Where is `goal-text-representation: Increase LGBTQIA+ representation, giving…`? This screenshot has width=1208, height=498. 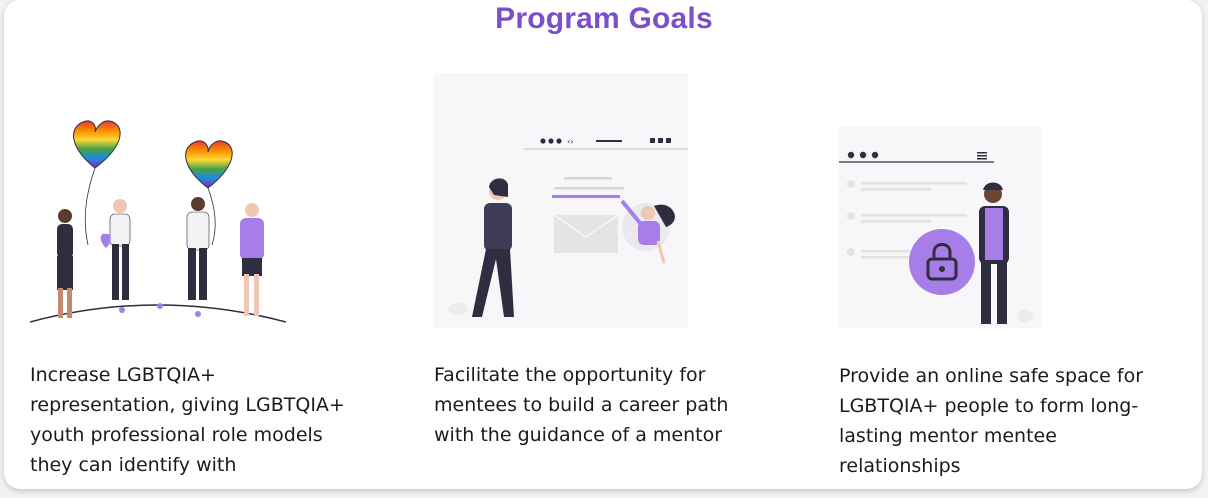 goal-text-representation: Increase LGBTQIA+ representation, giving… is located at coordinates (187, 420).